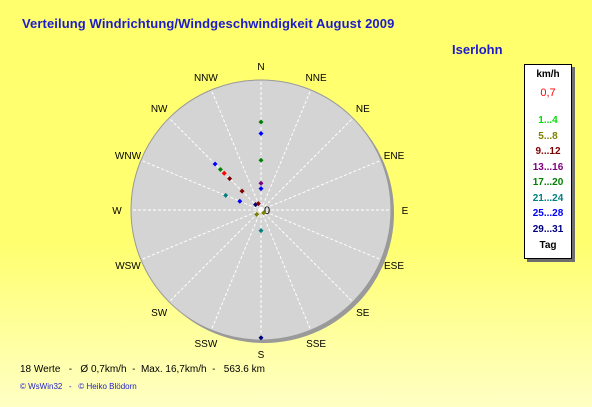 This screenshot has width=592, height=407. What do you see at coordinates (548, 245) in the screenshot?
I see `legend-footer: Tag` at bounding box center [548, 245].